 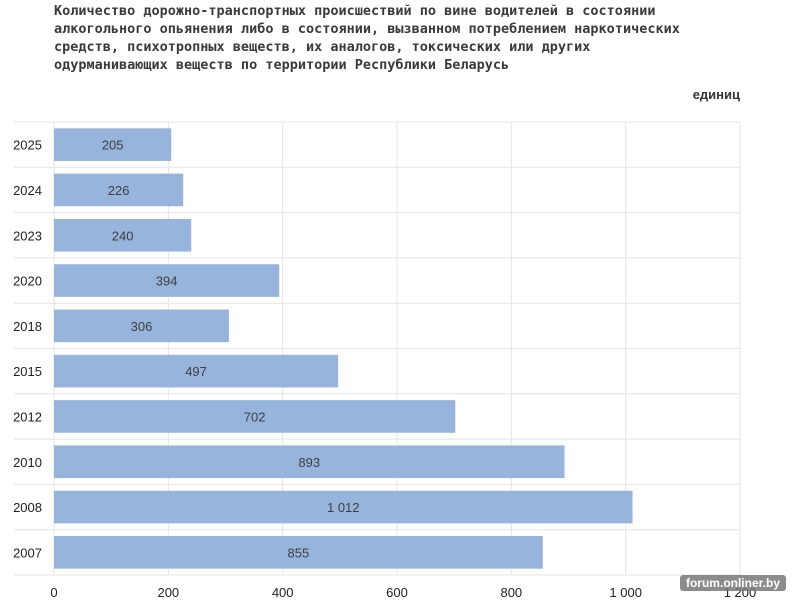 What do you see at coordinates (716, 94) in the screenshot?
I see `unit-label: единиц` at bounding box center [716, 94].